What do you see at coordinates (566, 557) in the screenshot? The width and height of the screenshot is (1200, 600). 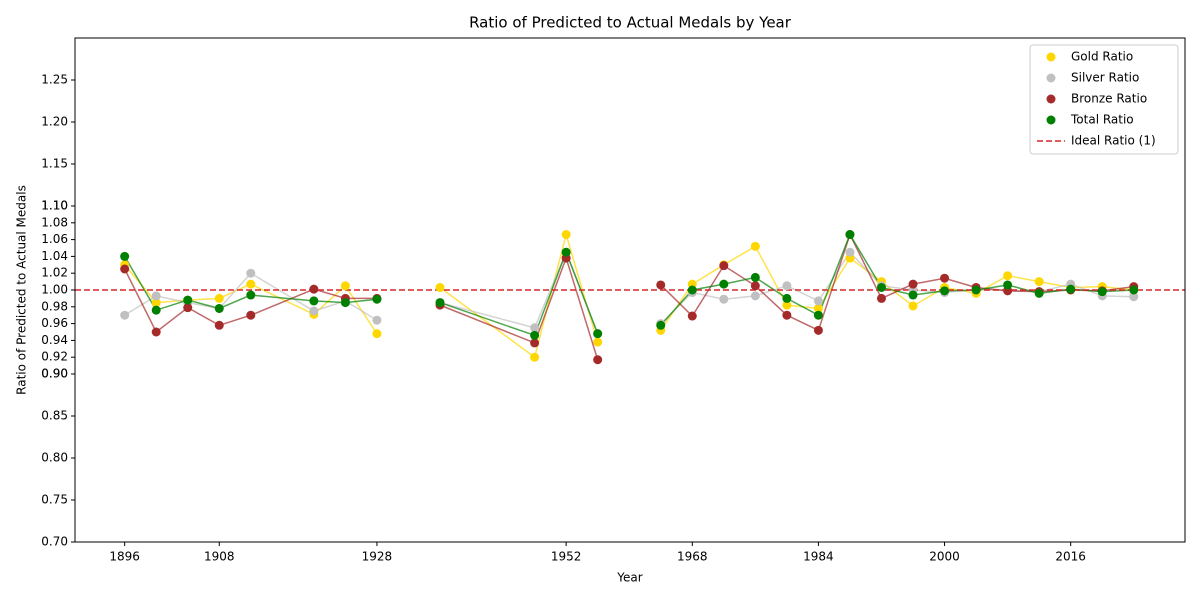 I see `x-tick-label: 1952` at bounding box center [566, 557].